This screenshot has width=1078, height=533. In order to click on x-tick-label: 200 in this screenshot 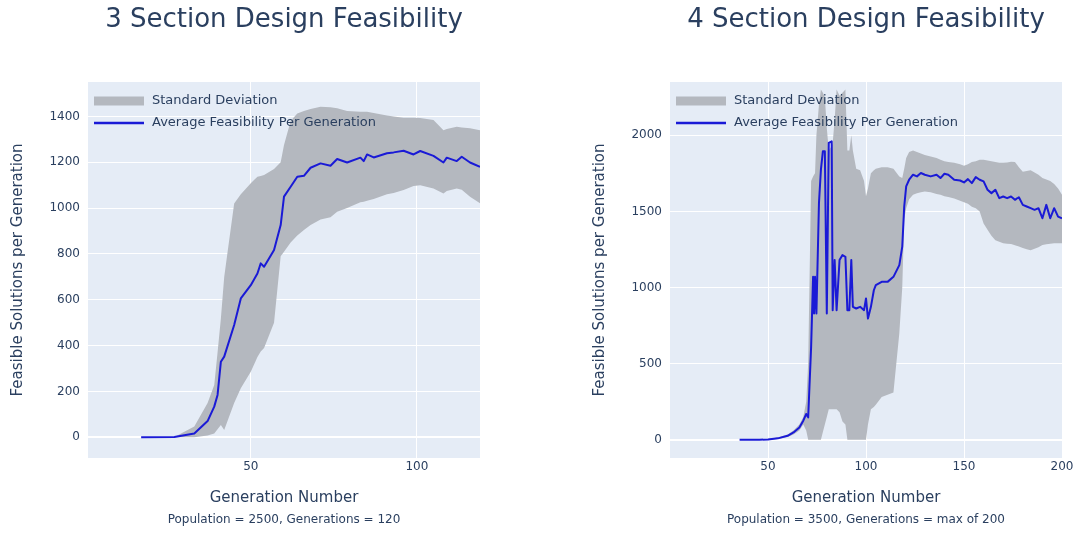, I will do `click(1062, 466)`.